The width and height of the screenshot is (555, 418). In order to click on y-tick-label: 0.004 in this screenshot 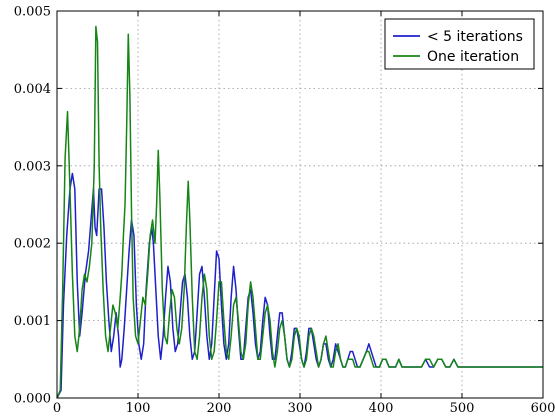, I will do `click(32, 89)`.